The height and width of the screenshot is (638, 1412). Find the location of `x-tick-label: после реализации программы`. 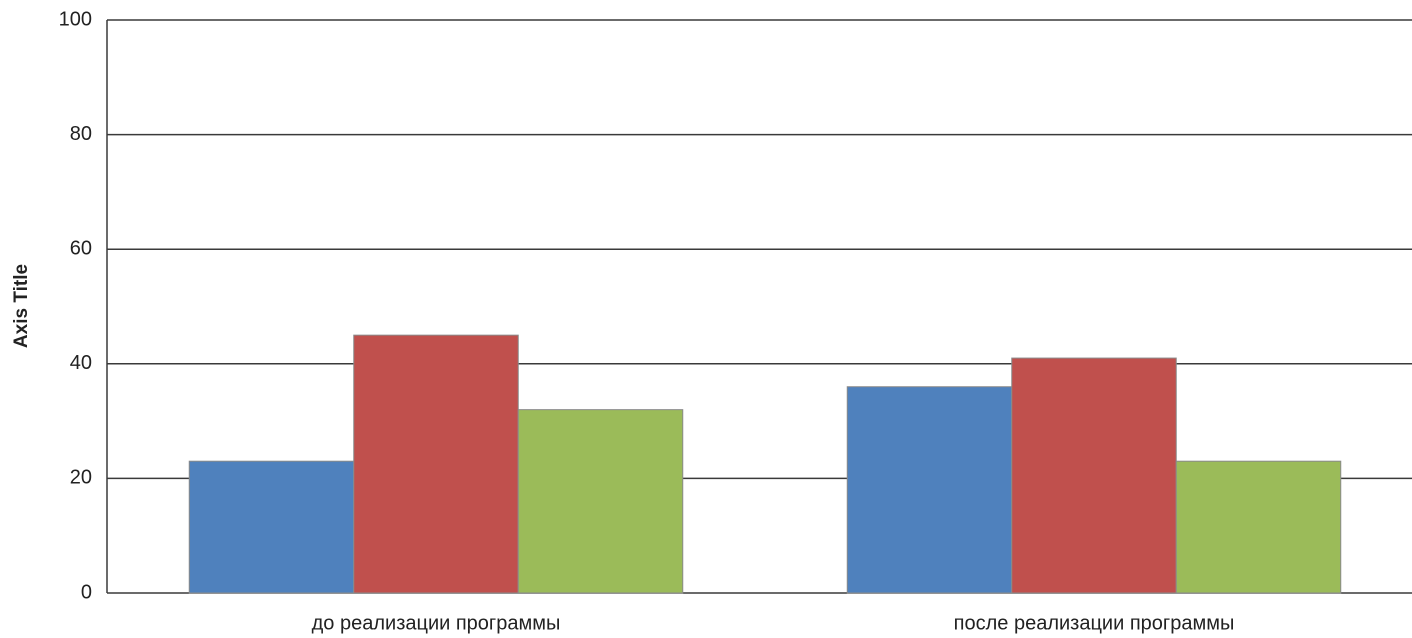

x-tick-label: после реализации программы is located at coordinates (1094, 623).